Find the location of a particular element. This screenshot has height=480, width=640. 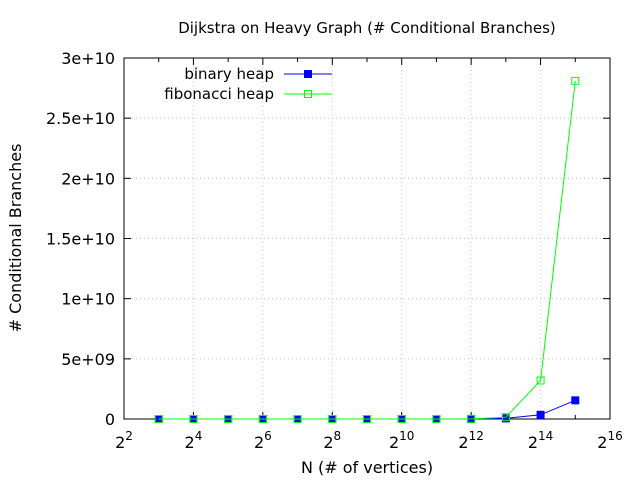

x-tick-label: 212 is located at coordinates (470, 440).